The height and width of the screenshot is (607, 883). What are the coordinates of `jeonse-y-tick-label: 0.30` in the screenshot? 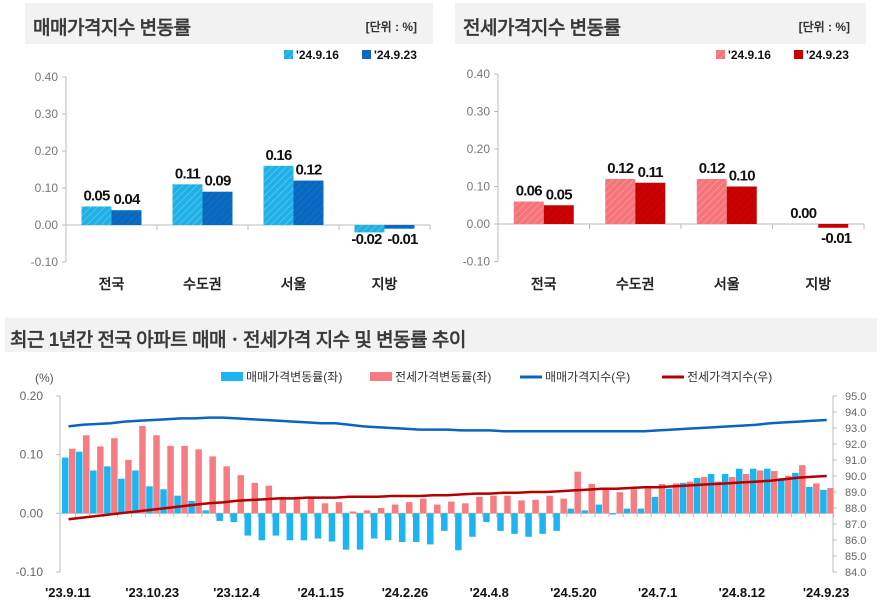 It's located at (479, 112).